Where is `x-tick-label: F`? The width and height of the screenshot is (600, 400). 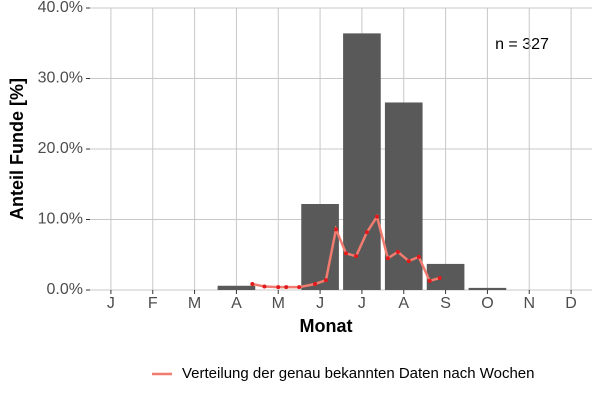
x-tick-label: F is located at coordinates (153, 303).